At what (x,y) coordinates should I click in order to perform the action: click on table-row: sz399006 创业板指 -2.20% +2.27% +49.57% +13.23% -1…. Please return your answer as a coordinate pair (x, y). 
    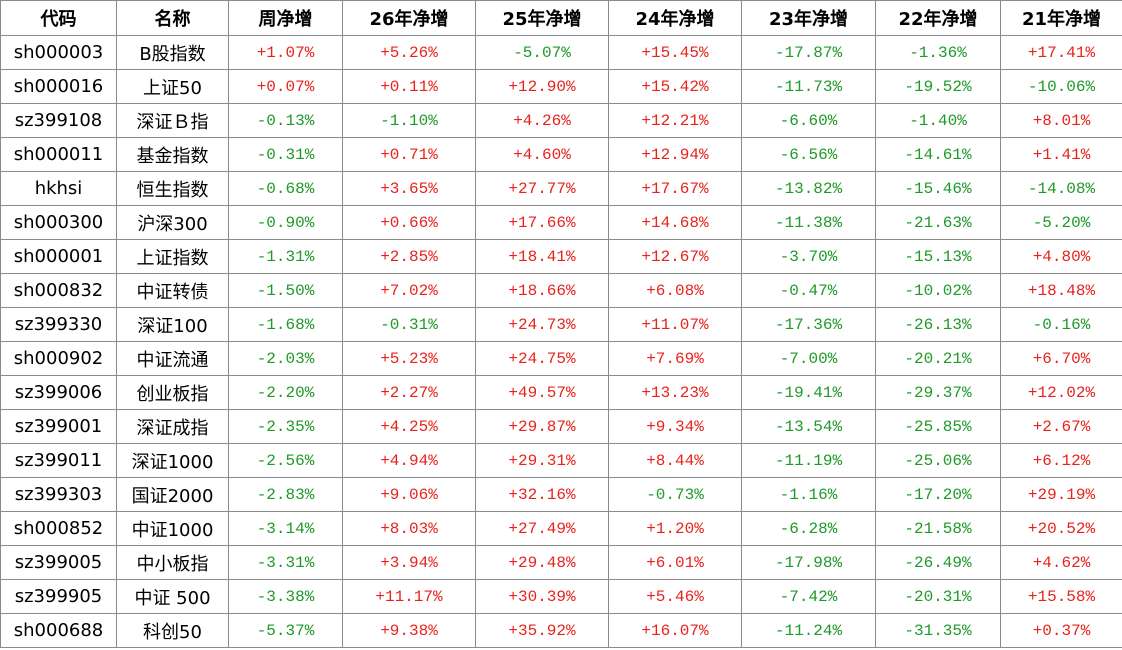
    Looking at the image, I should click on (561, 392).